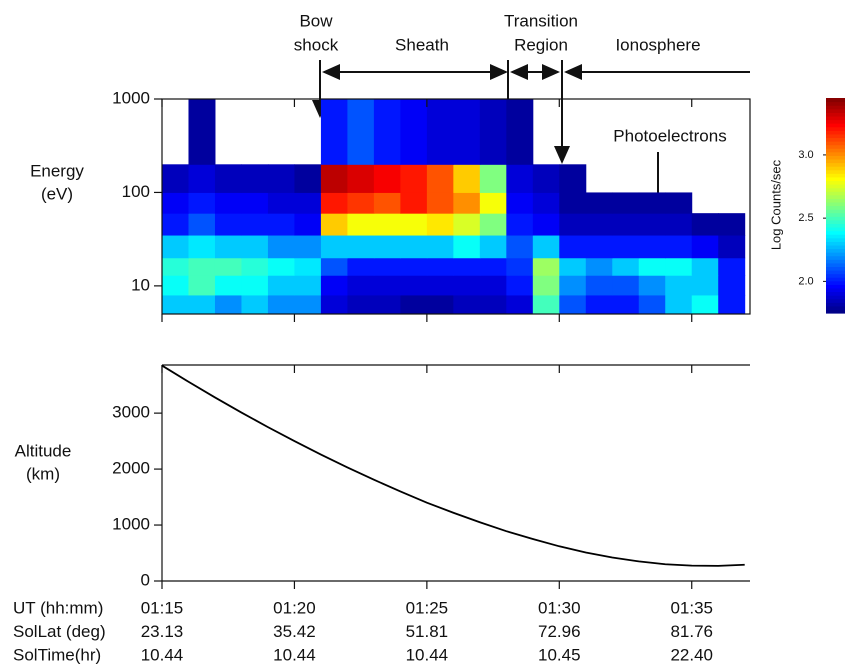  Describe the element at coordinates (57, 654) in the screenshot. I see `table-row-label: SolTime(hr)` at that location.